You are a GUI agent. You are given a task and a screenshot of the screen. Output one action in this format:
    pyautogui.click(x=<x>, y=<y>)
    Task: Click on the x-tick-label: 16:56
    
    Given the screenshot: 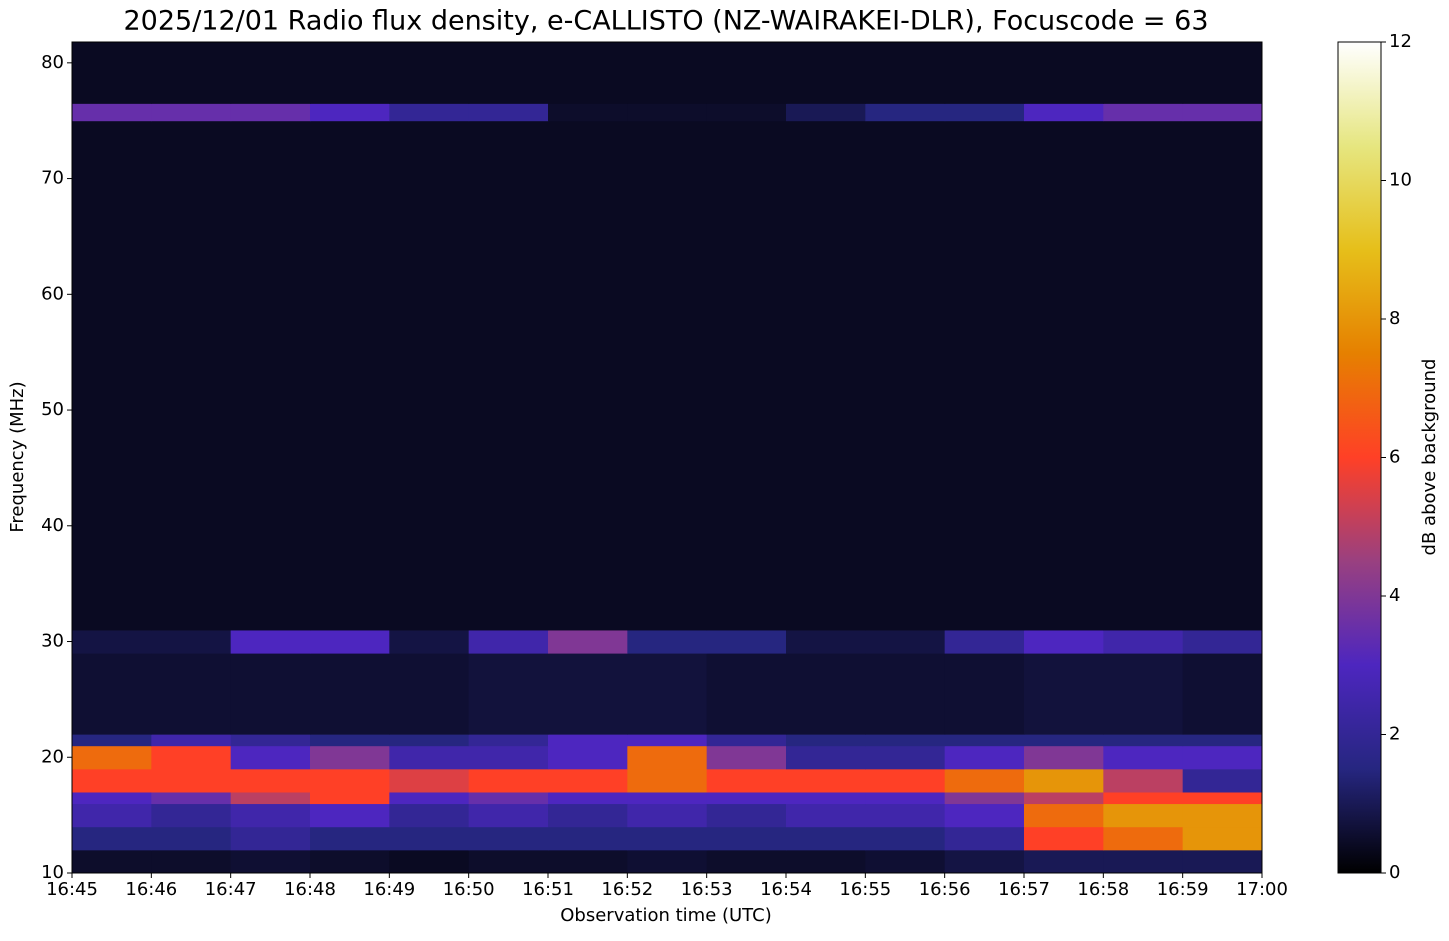 What is the action you would take?
    pyautogui.click(x=945, y=889)
    